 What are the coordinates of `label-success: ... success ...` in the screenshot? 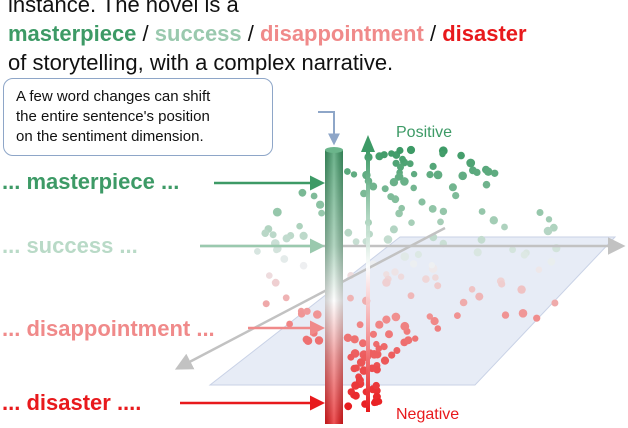 It's located at (70, 245).